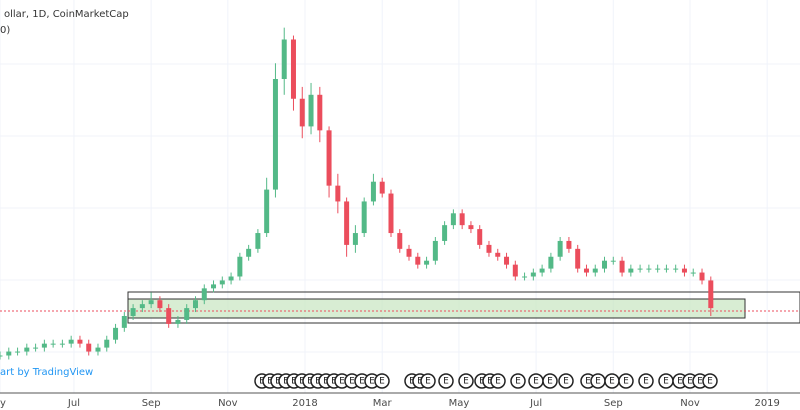 The height and width of the screenshot is (410, 800). Describe the element at coordinates (766, 403) in the screenshot. I see `x-tick-label: 2019` at that location.